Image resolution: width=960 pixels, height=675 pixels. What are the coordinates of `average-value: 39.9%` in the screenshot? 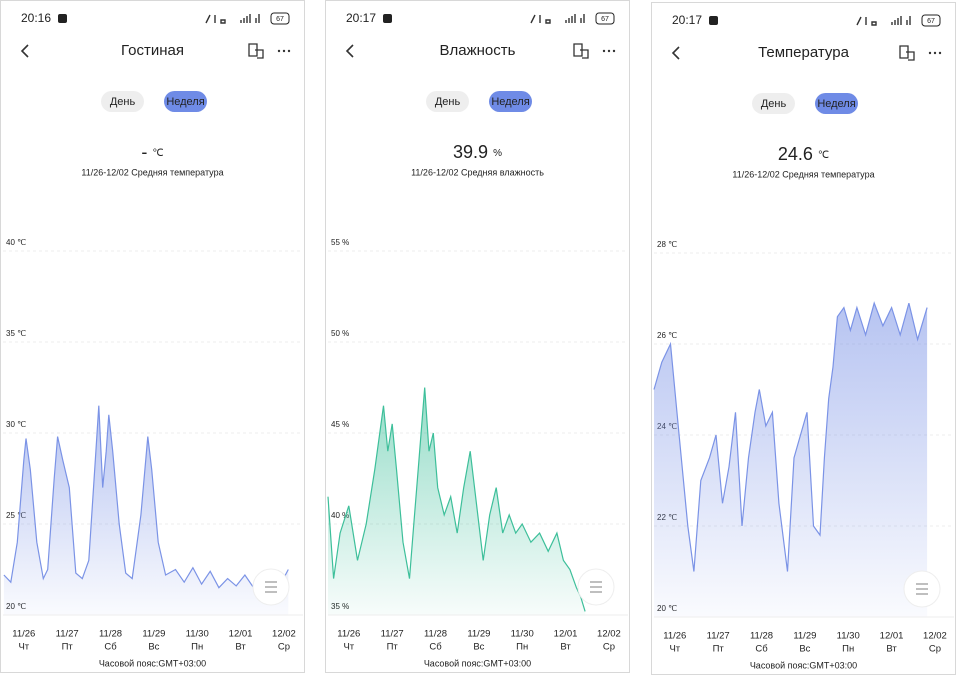 It's located at (477, 152).